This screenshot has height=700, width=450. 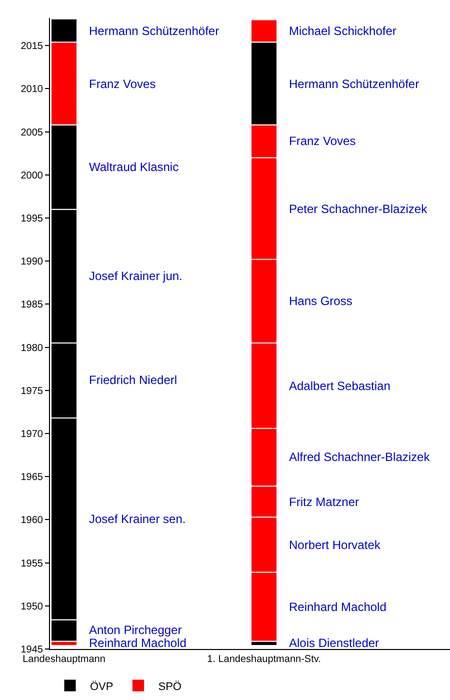 I want to click on series-label: Josef Krainer jun., so click(x=135, y=276).